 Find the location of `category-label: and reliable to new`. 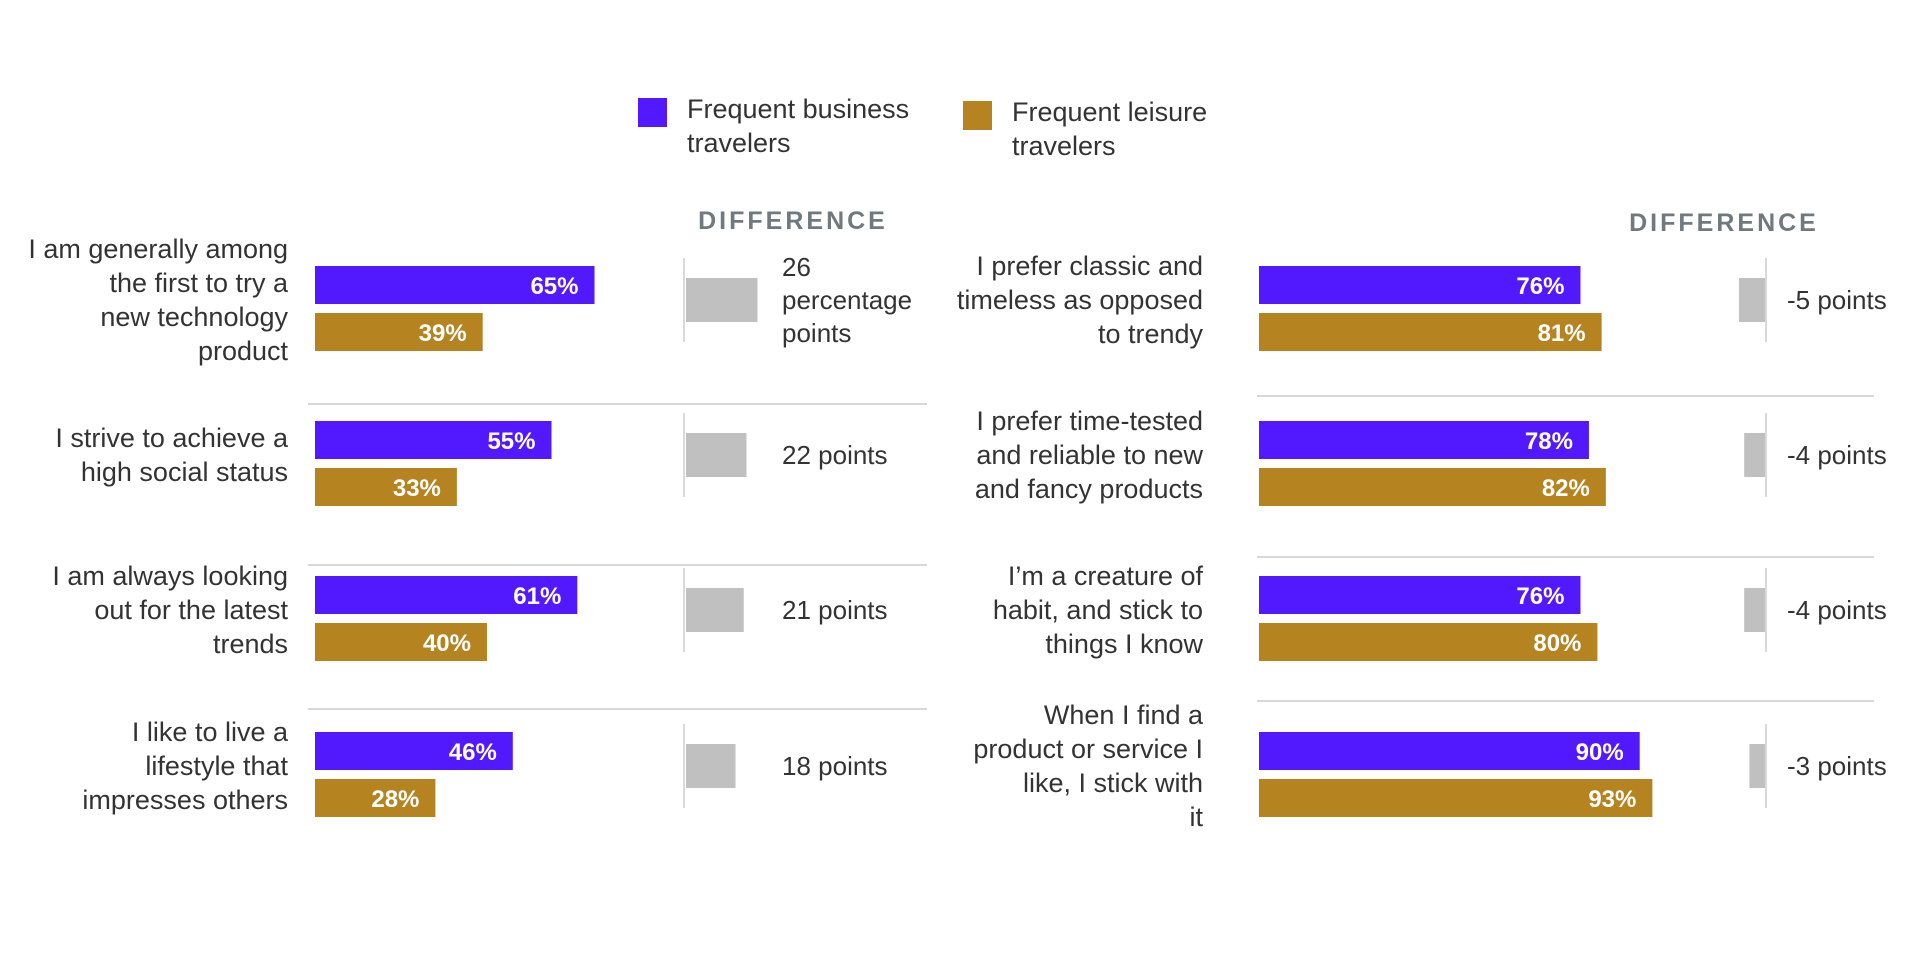

category-label: and reliable to new is located at coordinates (1089, 455).